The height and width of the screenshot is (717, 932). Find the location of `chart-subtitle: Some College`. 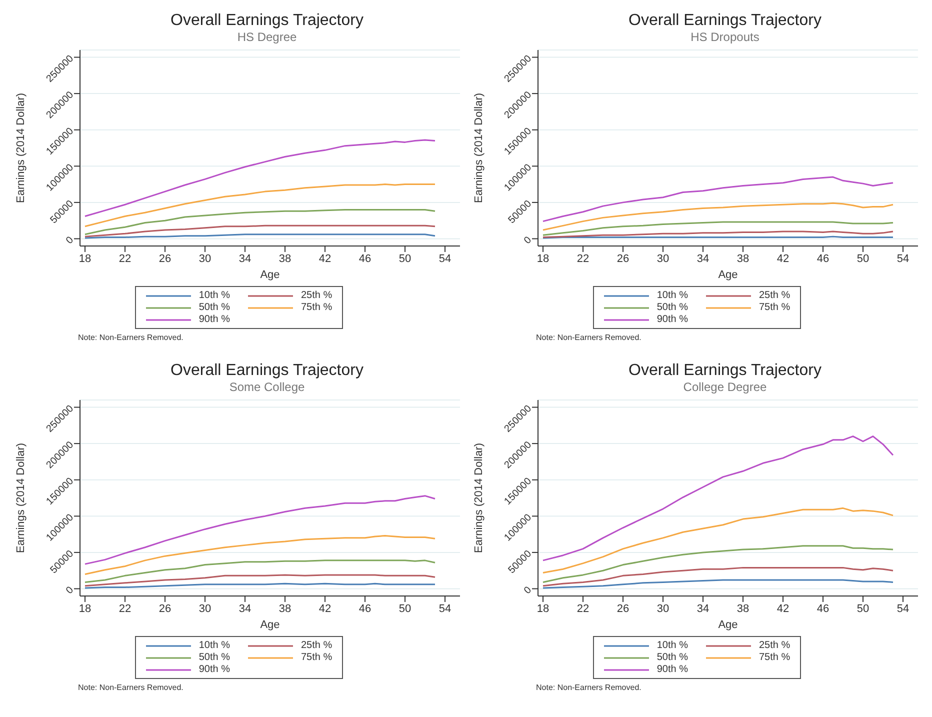

chart-subtitle: Some College is located at coordinates (267, 387).